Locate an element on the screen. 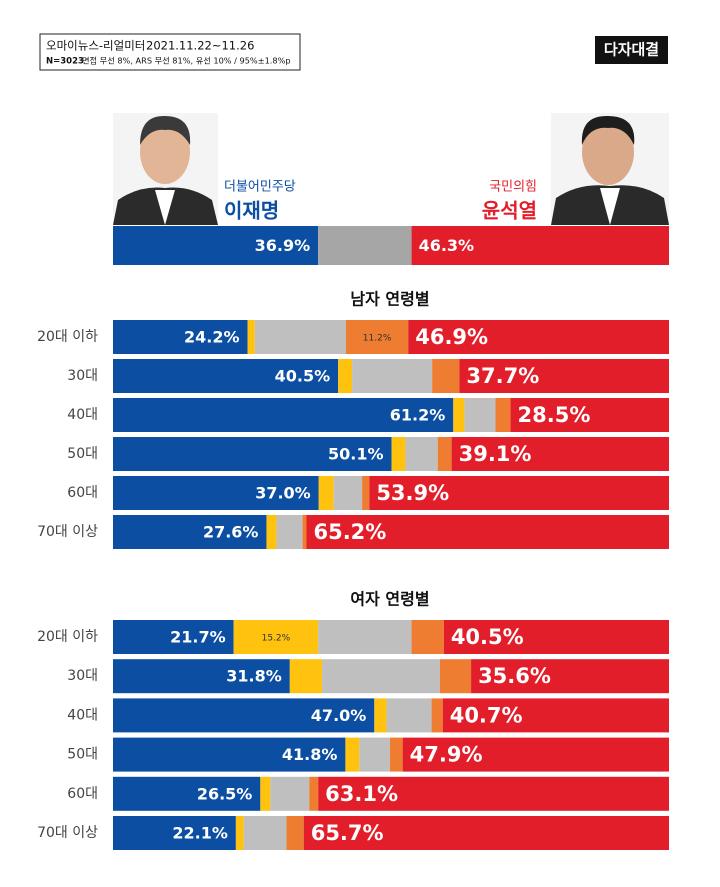 Image resolution: width=720 pixels, height=887 pixels. value-label: 40.5% is located at coordinates (487, 637).